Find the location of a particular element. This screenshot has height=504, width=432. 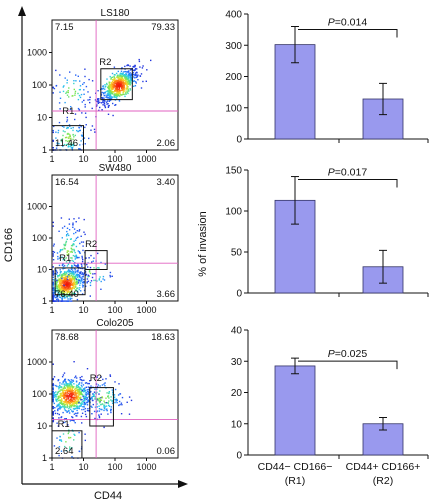

quadrant-lower-right-value: 3.66 is located at coordinates (166, 294).